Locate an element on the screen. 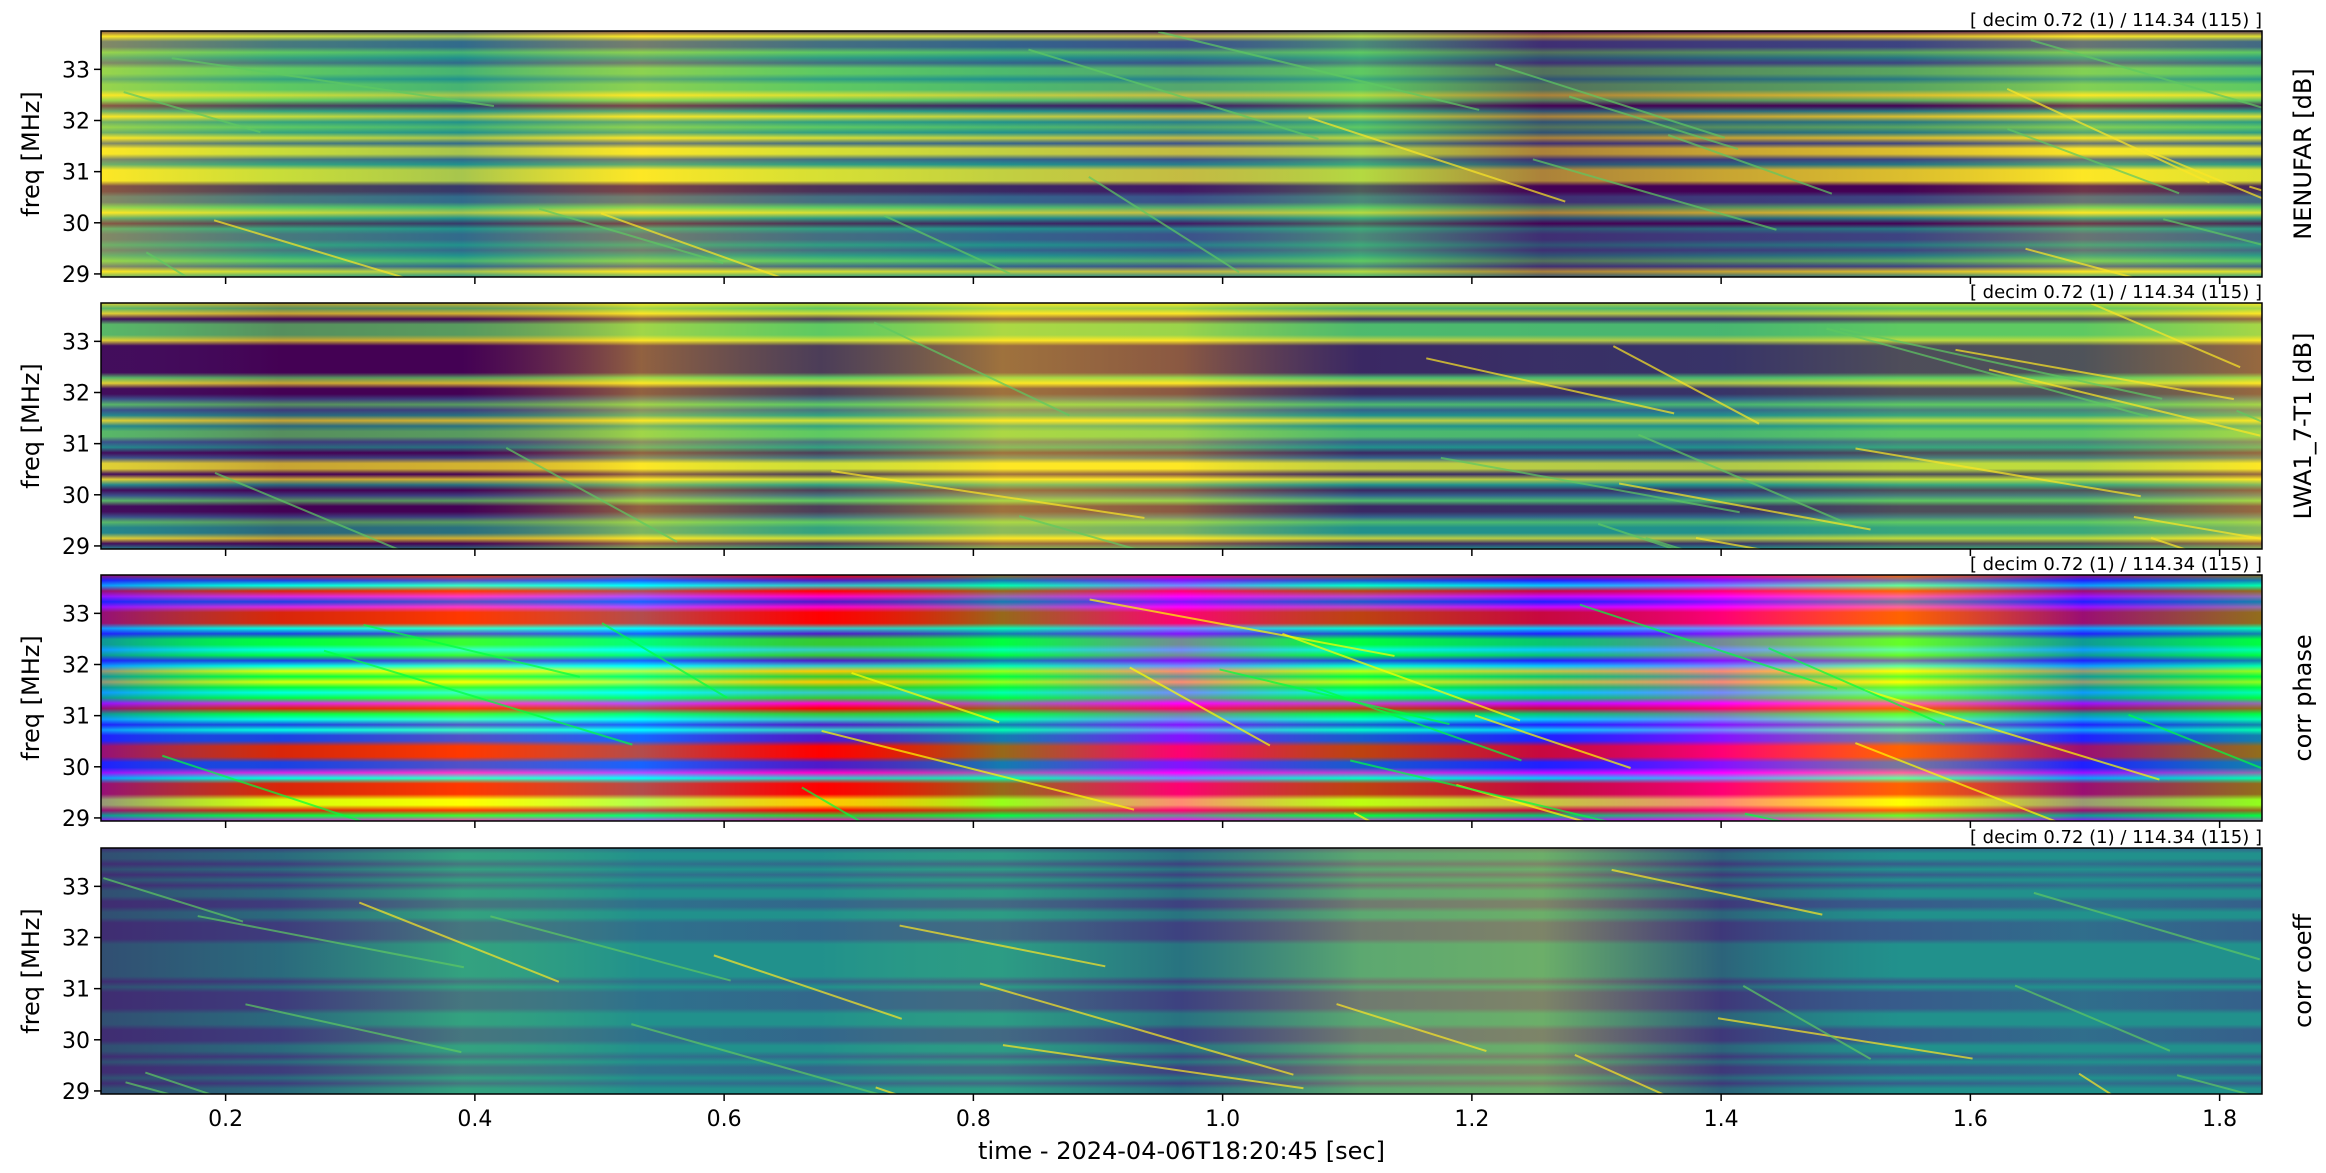 Image resolution: width=2326 pixels, height=1173 pixels. x-tick-label: 0.8 is located at coordinates (973, 1119).